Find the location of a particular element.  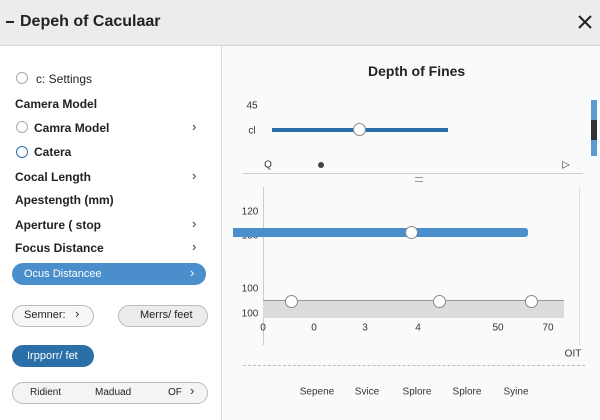

range-band is located at coordinates (413, 309).